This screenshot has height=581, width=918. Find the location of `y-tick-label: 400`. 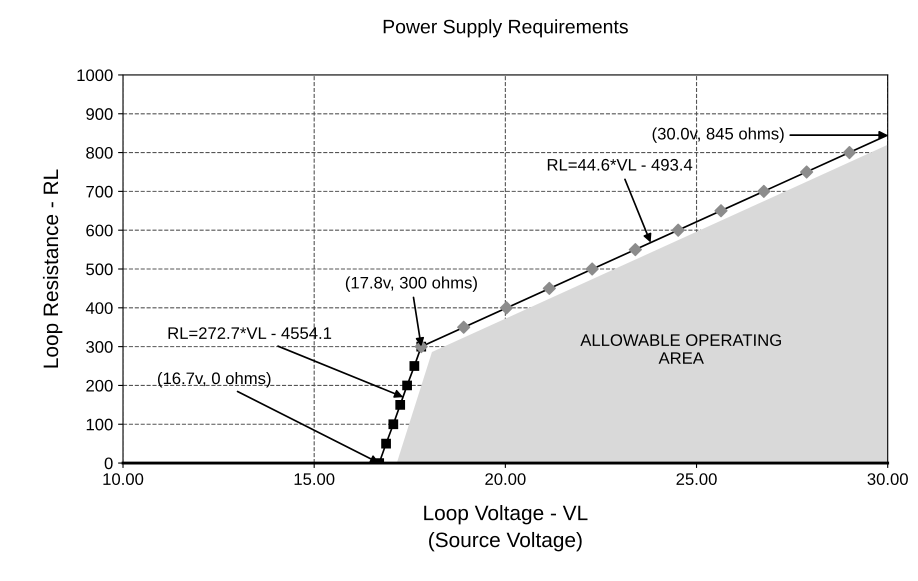

y-tick-label: 400 is located at coordinates (99, 308).